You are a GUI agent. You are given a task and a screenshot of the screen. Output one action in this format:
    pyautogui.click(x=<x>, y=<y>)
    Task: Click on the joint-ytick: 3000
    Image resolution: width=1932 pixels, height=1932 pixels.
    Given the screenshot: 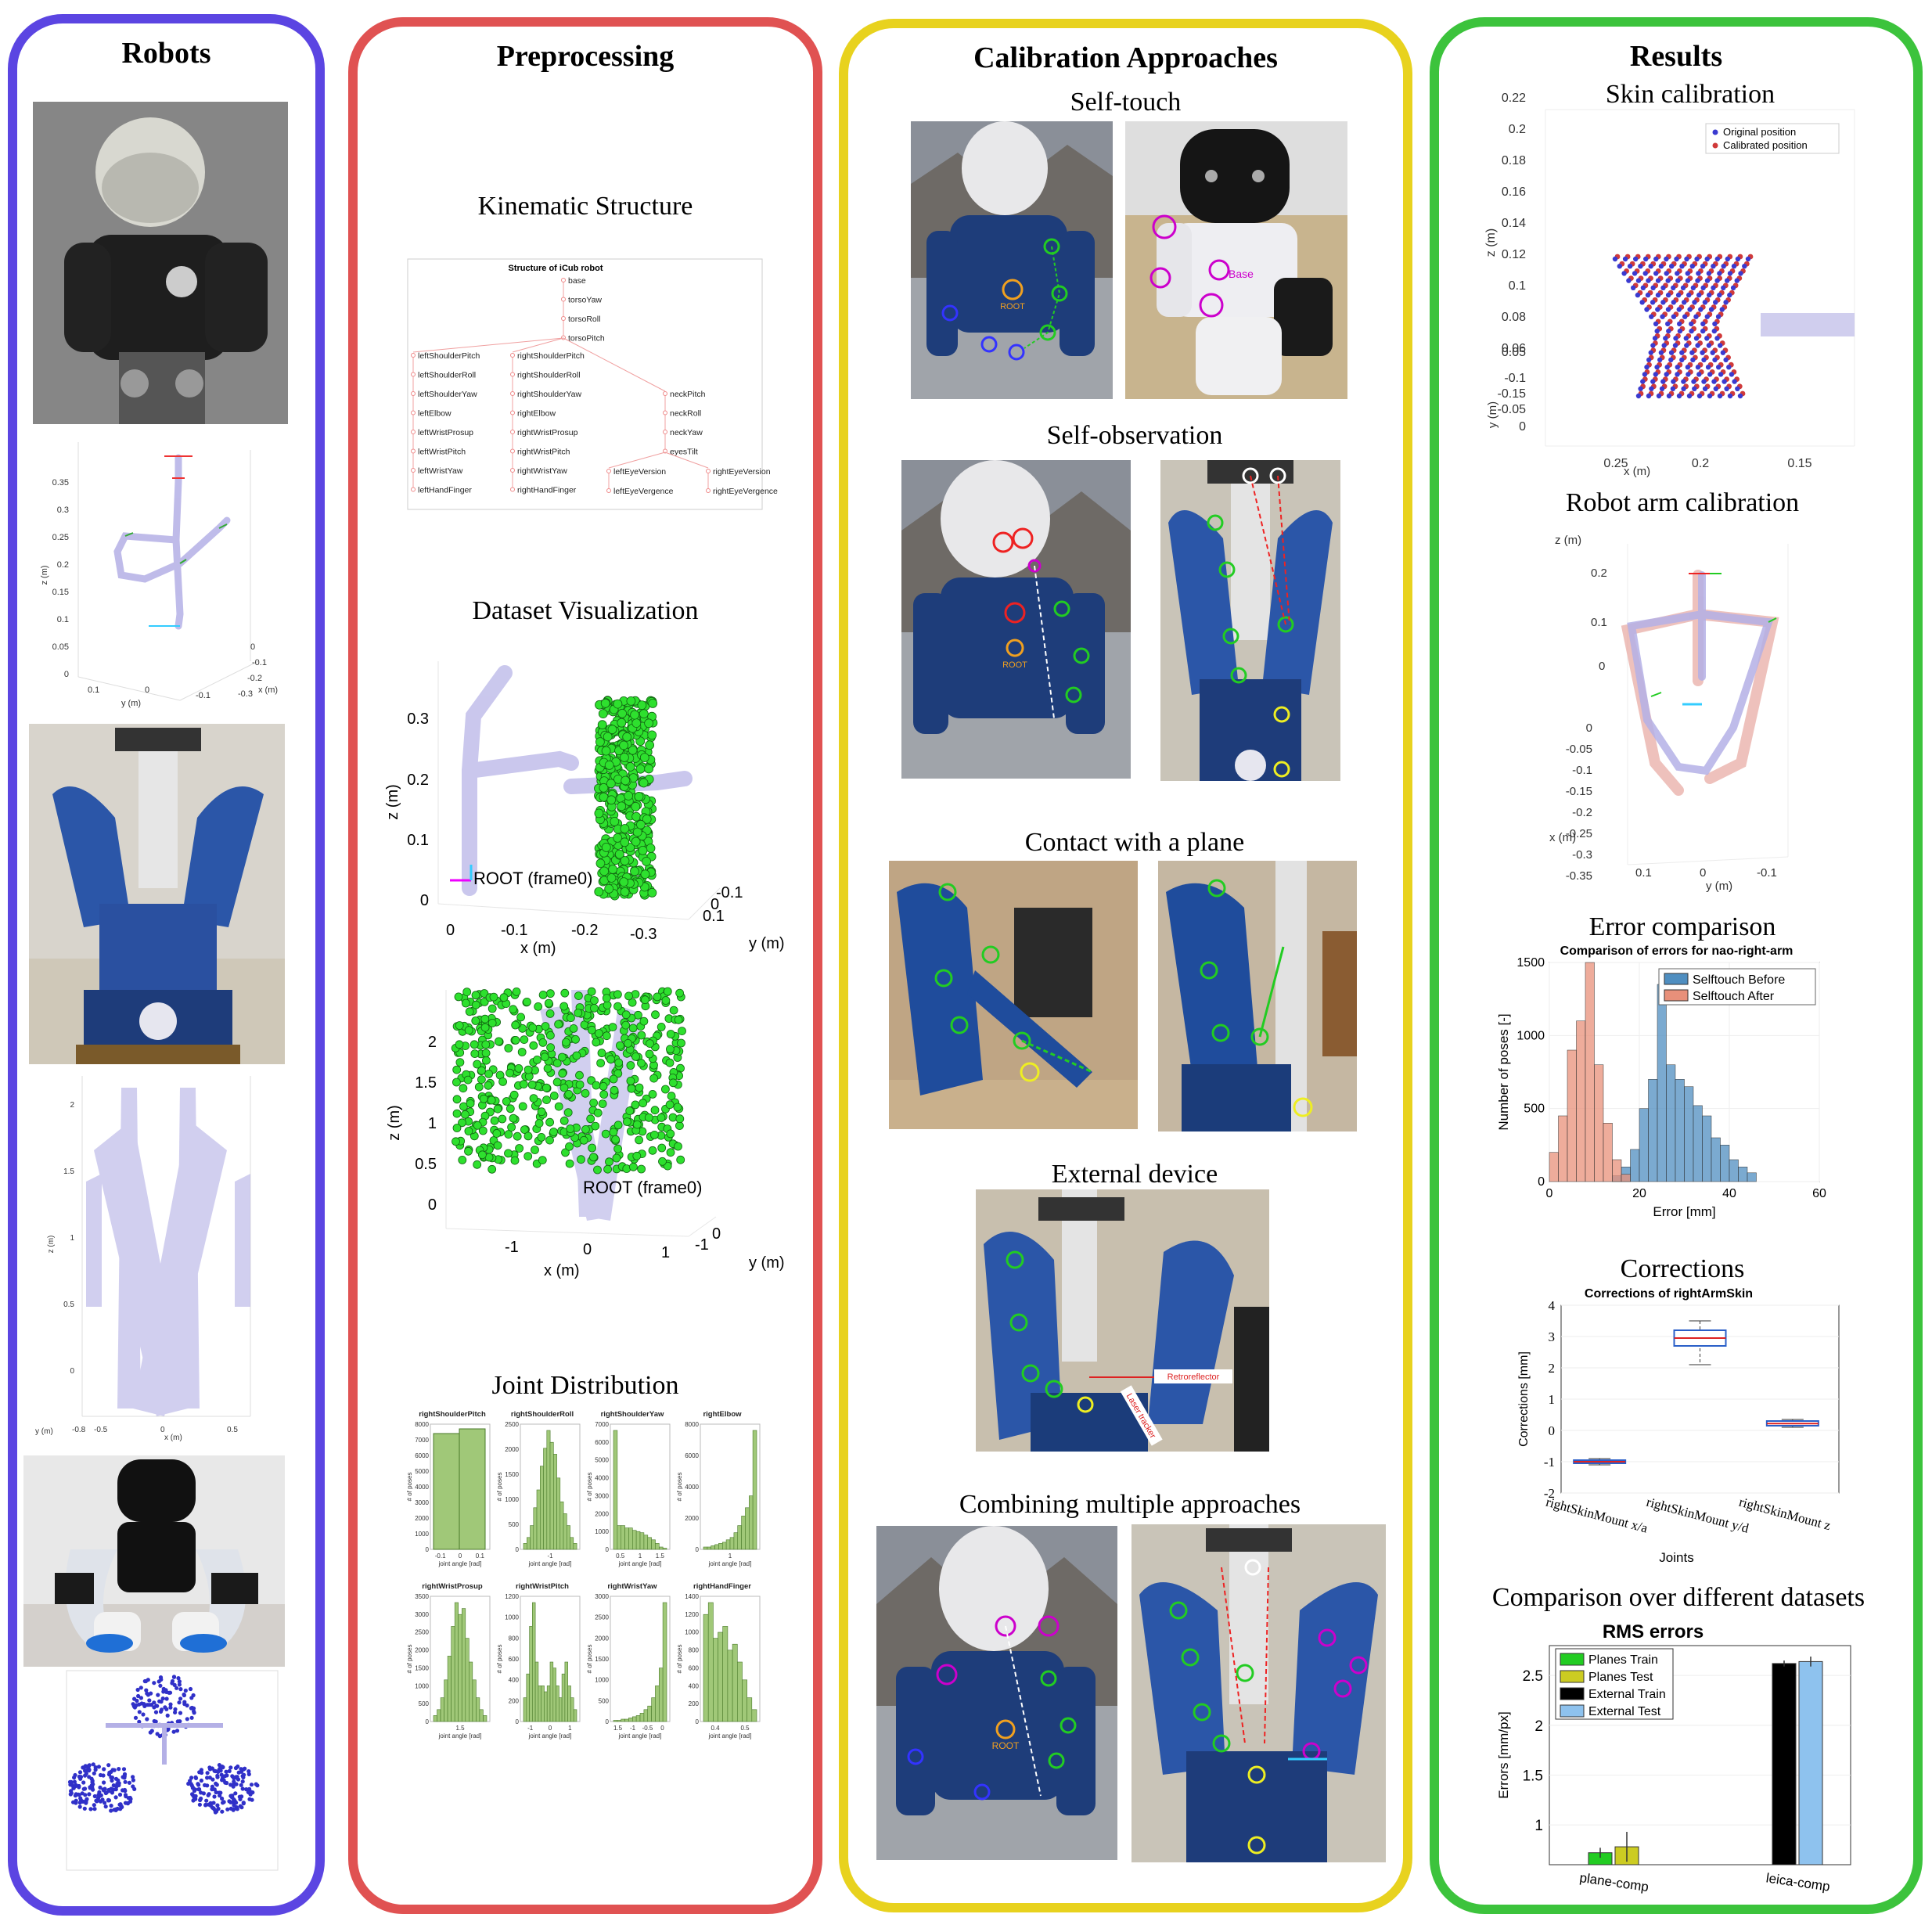 What is the action you would take?
    pyautogui.click(x=422, y=1503)
    